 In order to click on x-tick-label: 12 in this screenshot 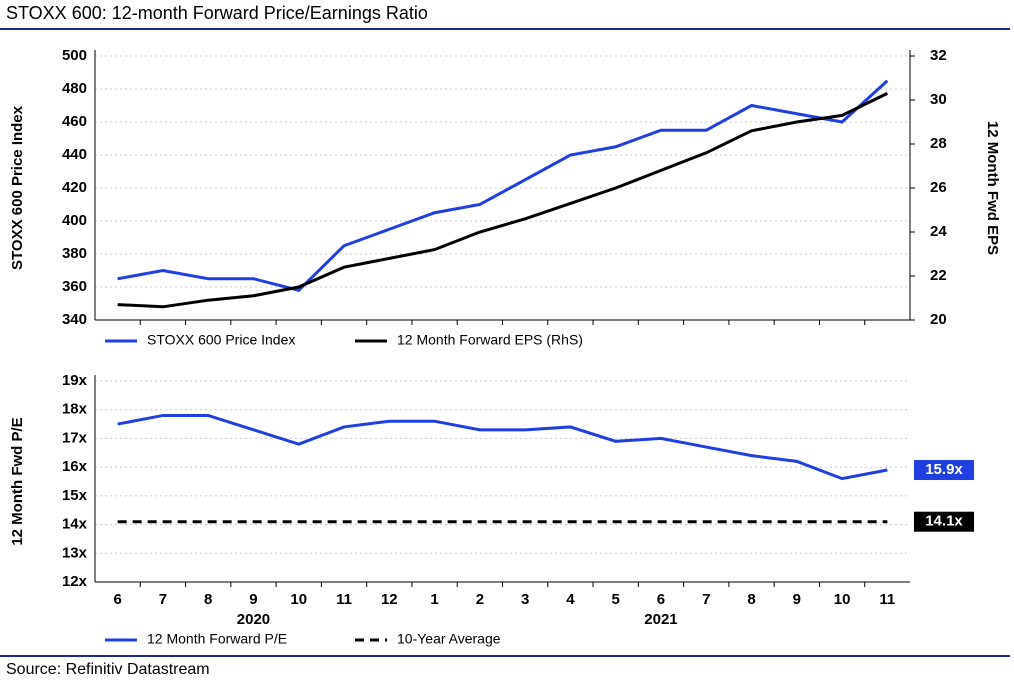, I will do `click(389, 599)`.